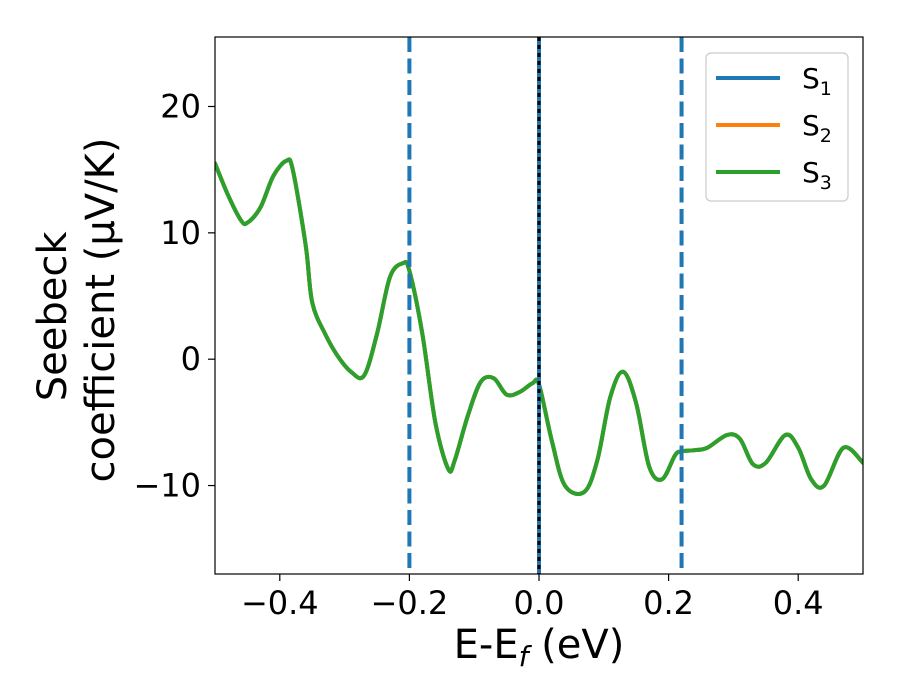  I want to click on legend-label-subscript: 1, so click(826, 89).